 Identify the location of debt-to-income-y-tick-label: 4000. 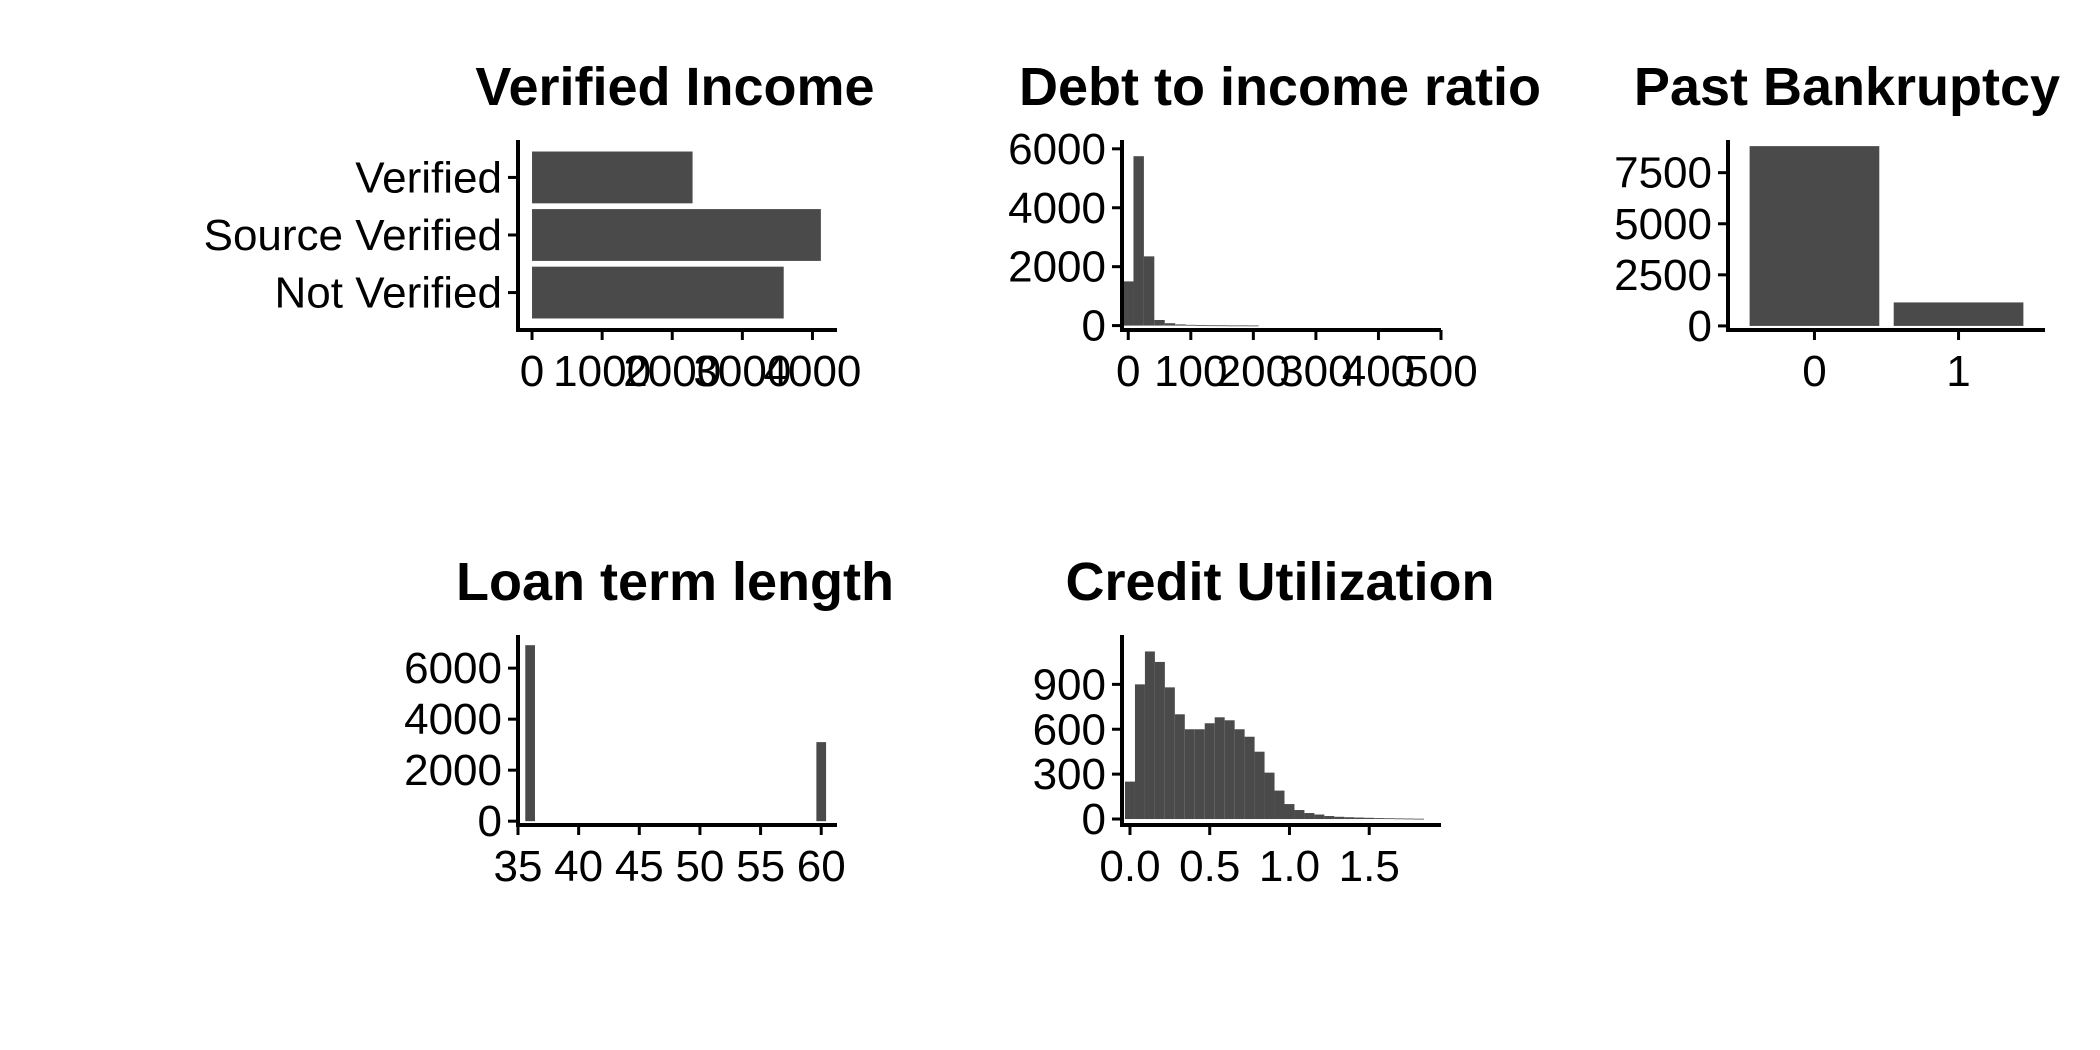
(1057, 208).